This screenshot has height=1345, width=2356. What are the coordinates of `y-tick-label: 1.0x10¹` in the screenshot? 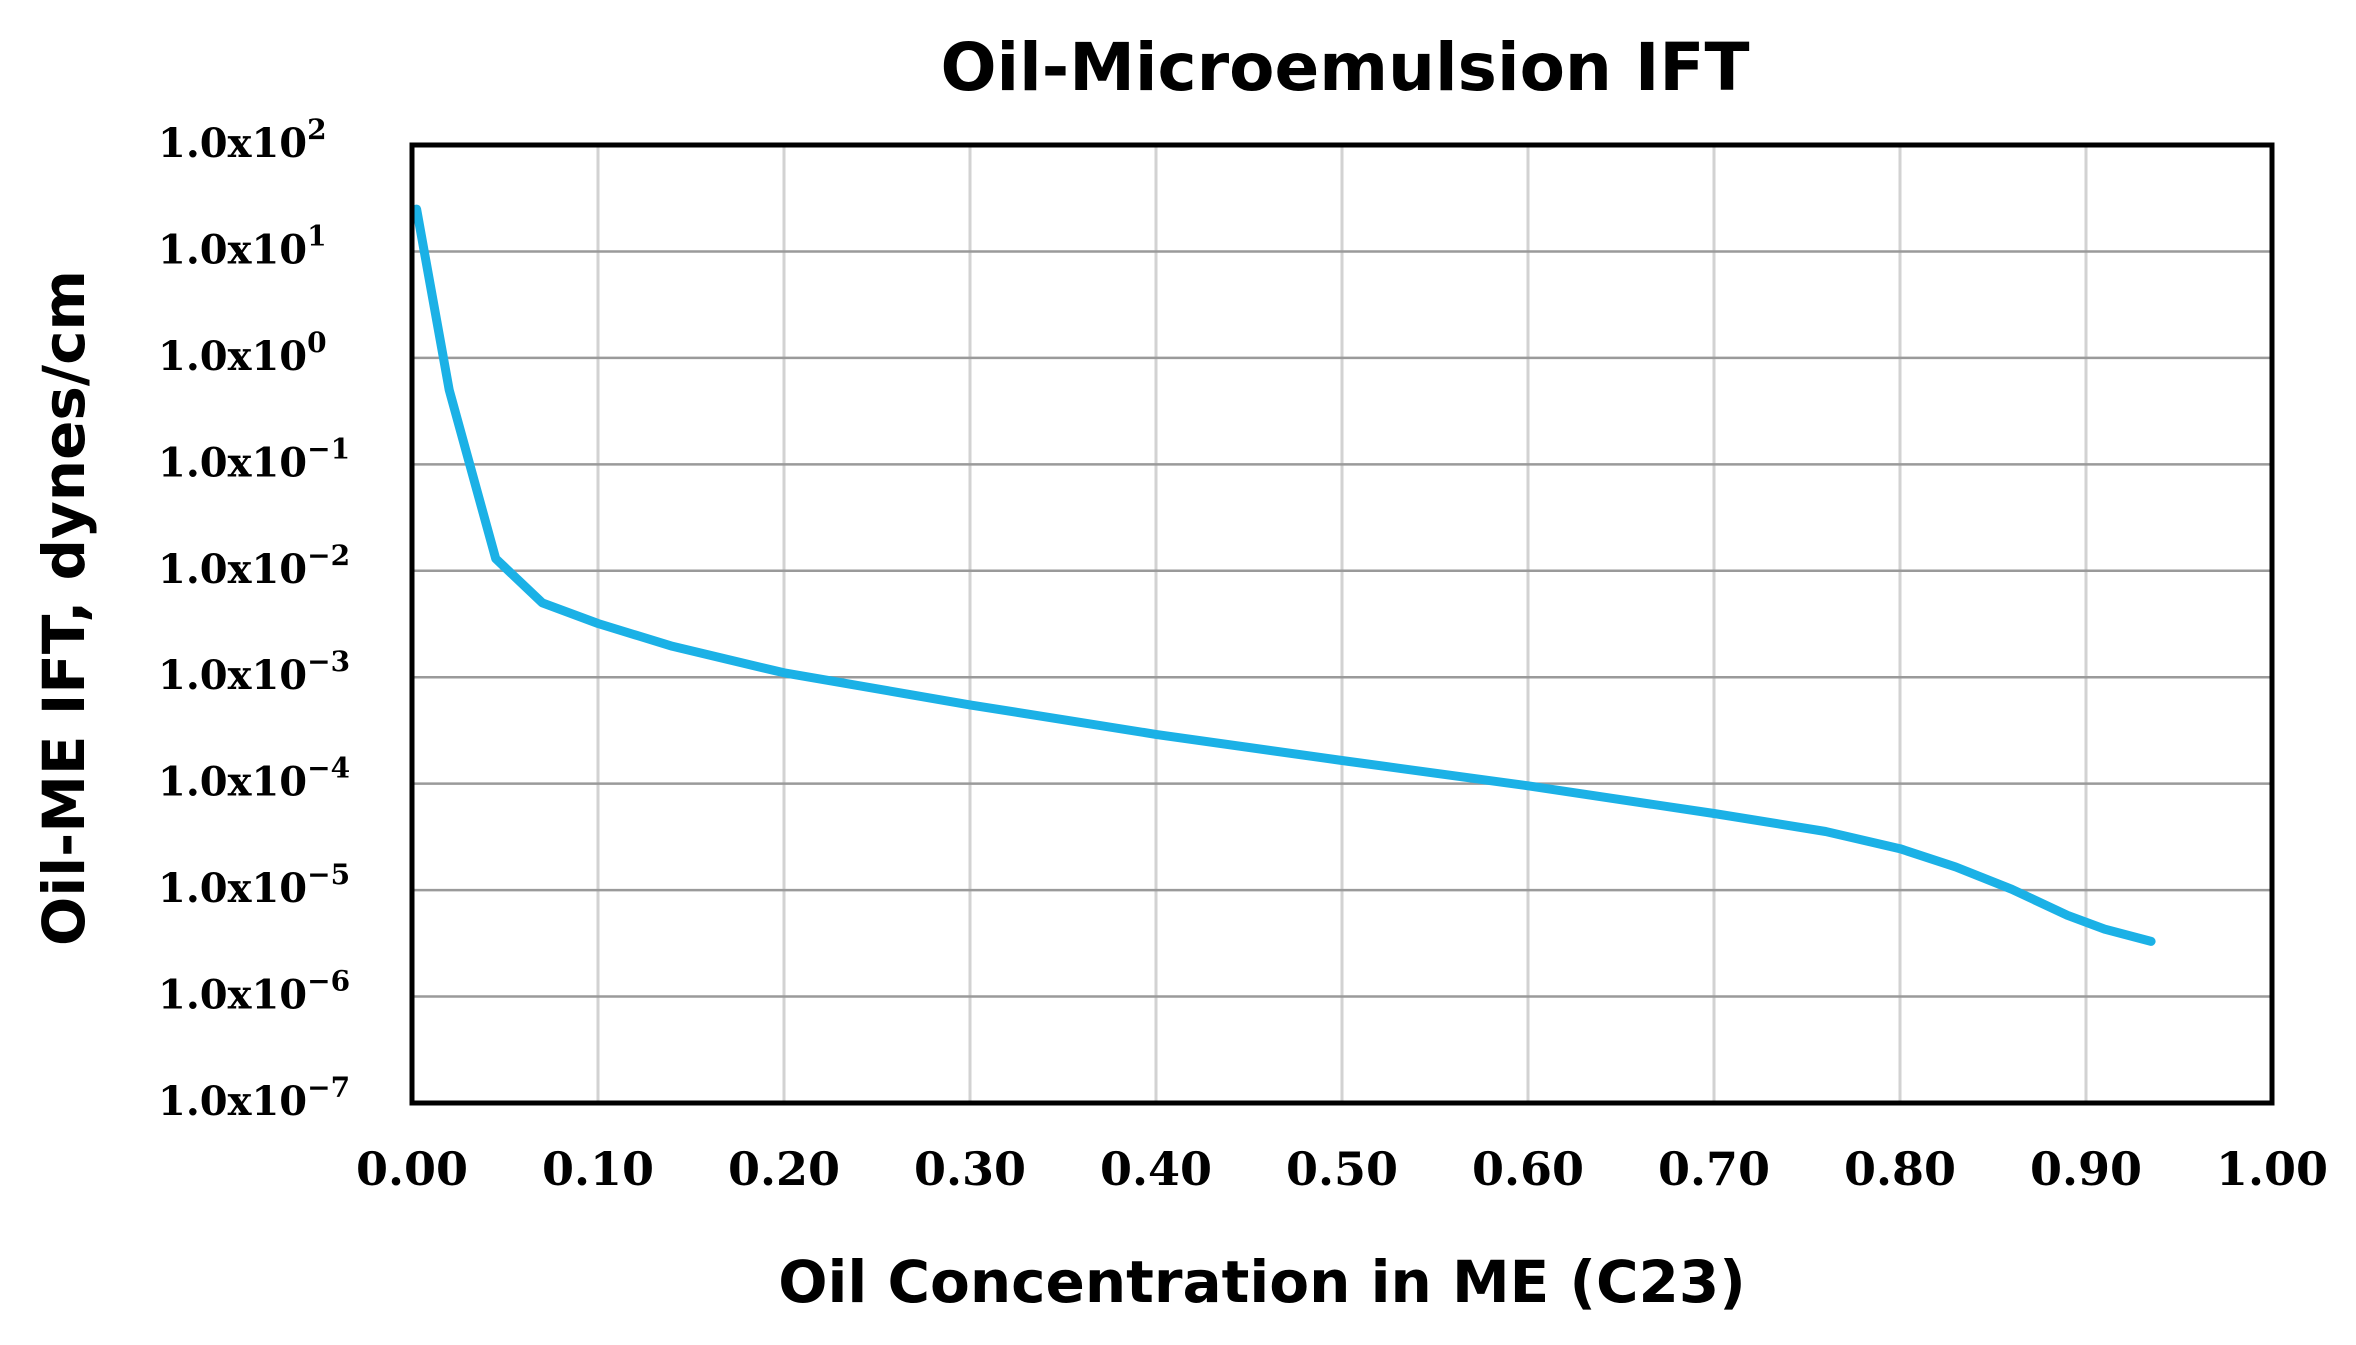 It's located at (242, 246).